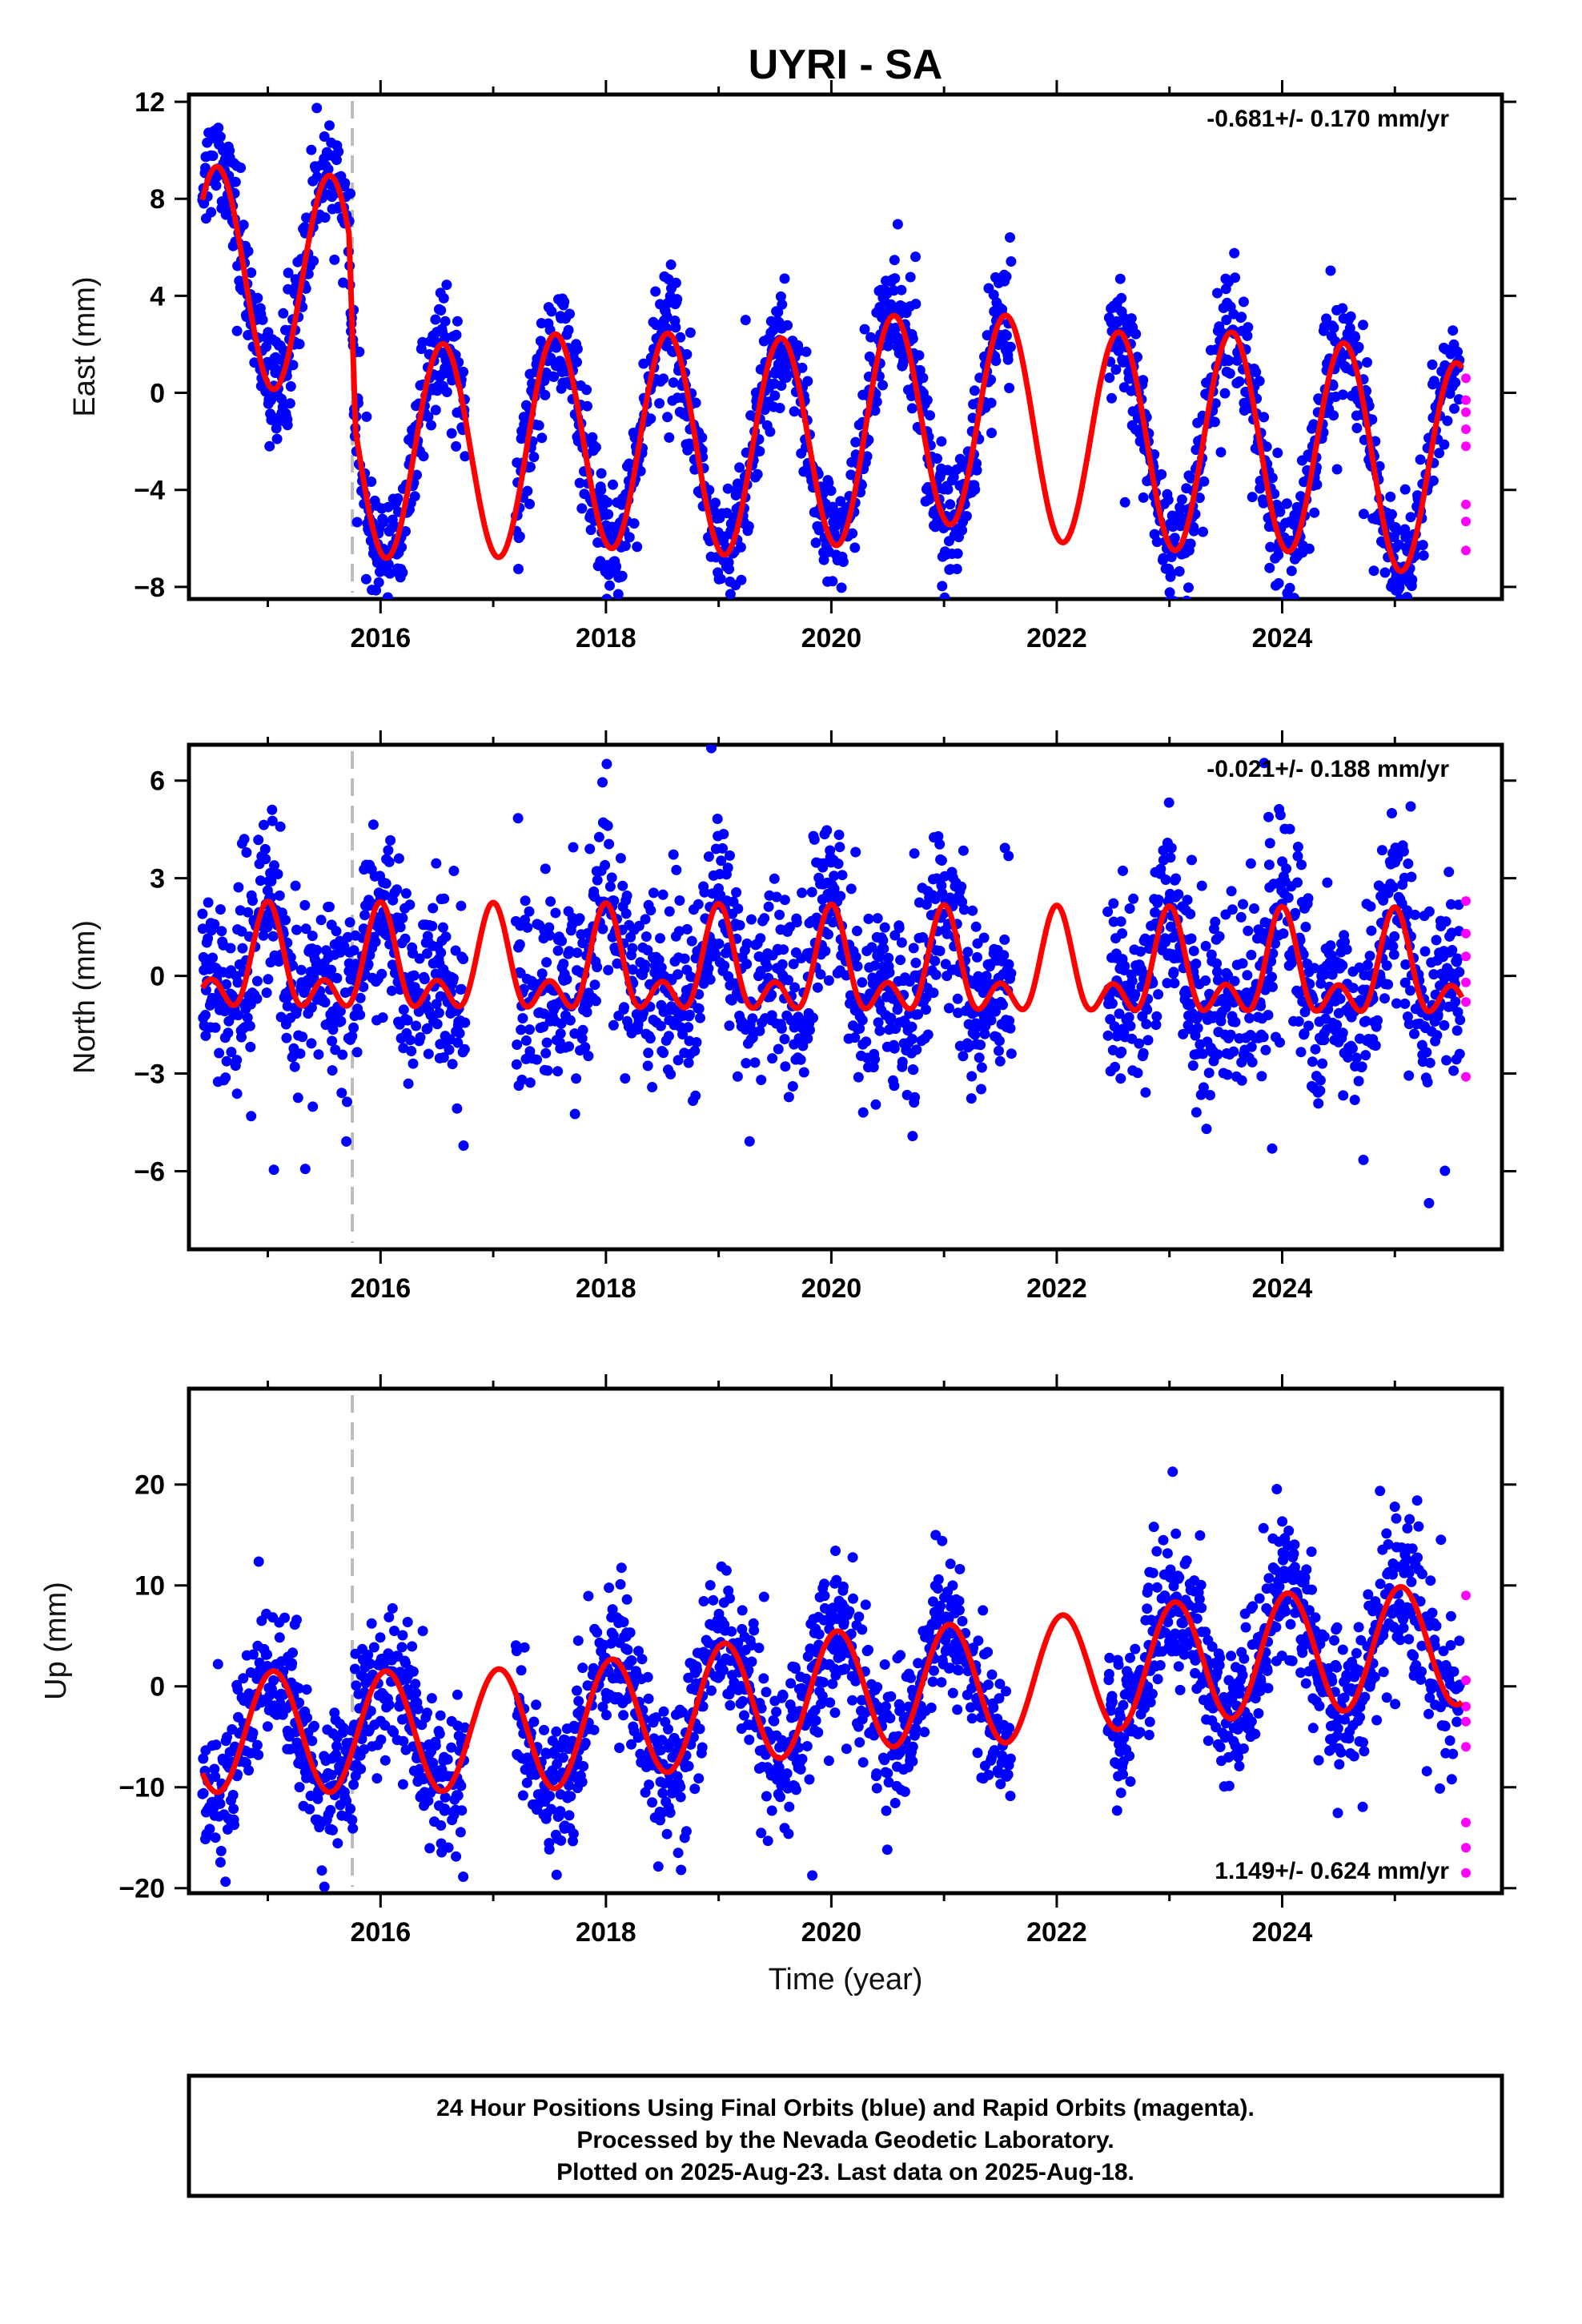 The height and width of the screenshot is (2324, 1582). Describe the element at coordinates (1056, 638) in the screenshot. I see `x-tick-label: 2022` at that location.